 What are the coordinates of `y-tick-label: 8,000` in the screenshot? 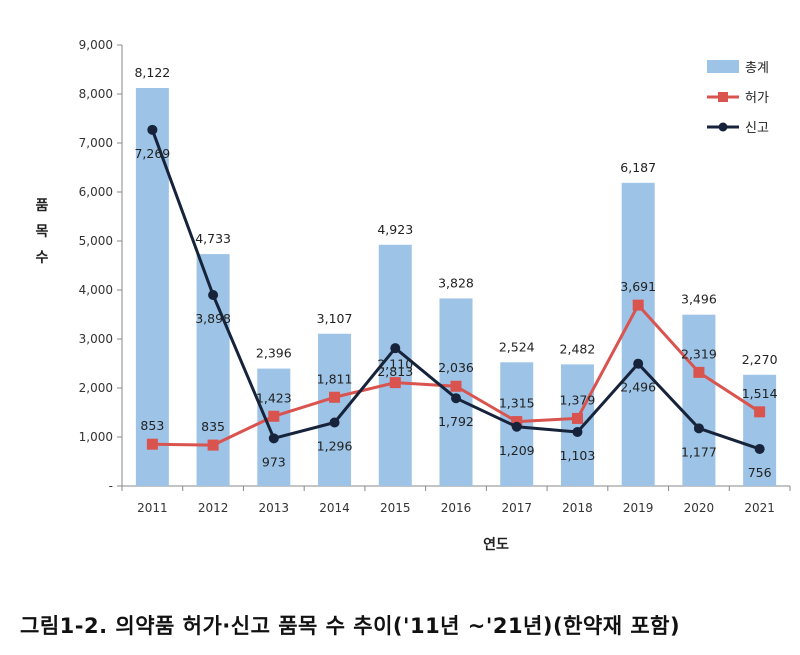 It's located at (96, 94).